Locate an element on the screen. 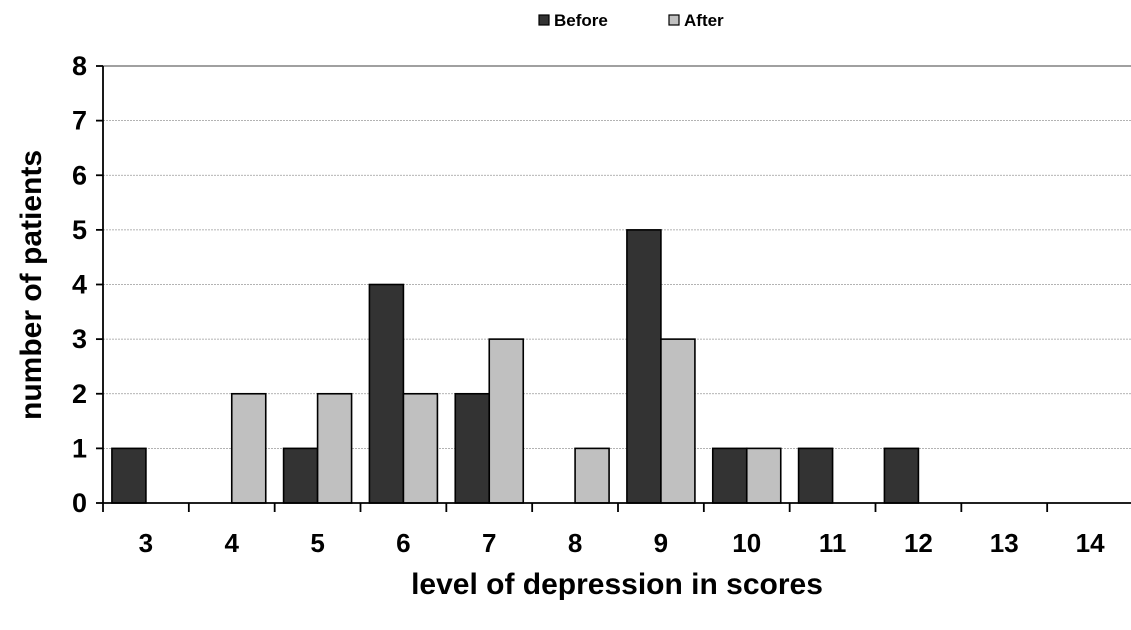  y-axis-label: number of patients is located at coordinates (31, 285).